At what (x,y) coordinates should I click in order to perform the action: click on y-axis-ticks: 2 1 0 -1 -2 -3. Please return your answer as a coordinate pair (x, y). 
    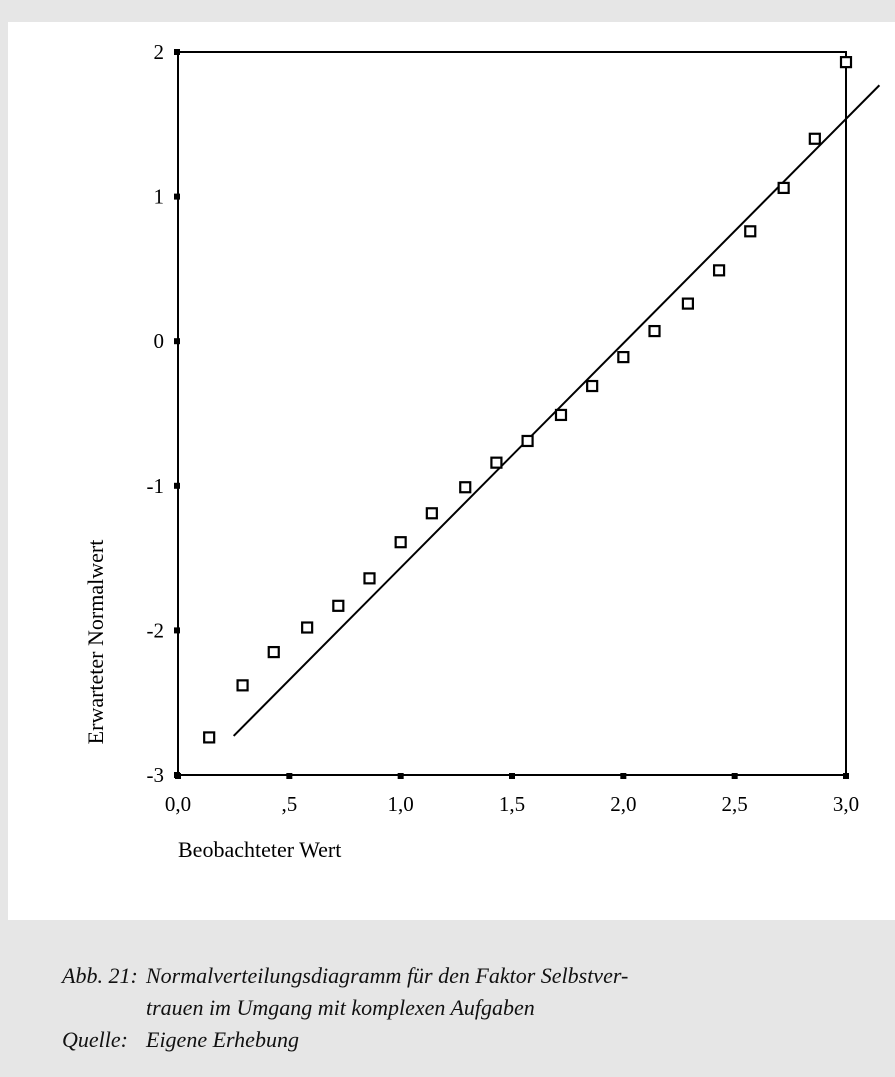
    Looking at the image, I should click on (163, 413).